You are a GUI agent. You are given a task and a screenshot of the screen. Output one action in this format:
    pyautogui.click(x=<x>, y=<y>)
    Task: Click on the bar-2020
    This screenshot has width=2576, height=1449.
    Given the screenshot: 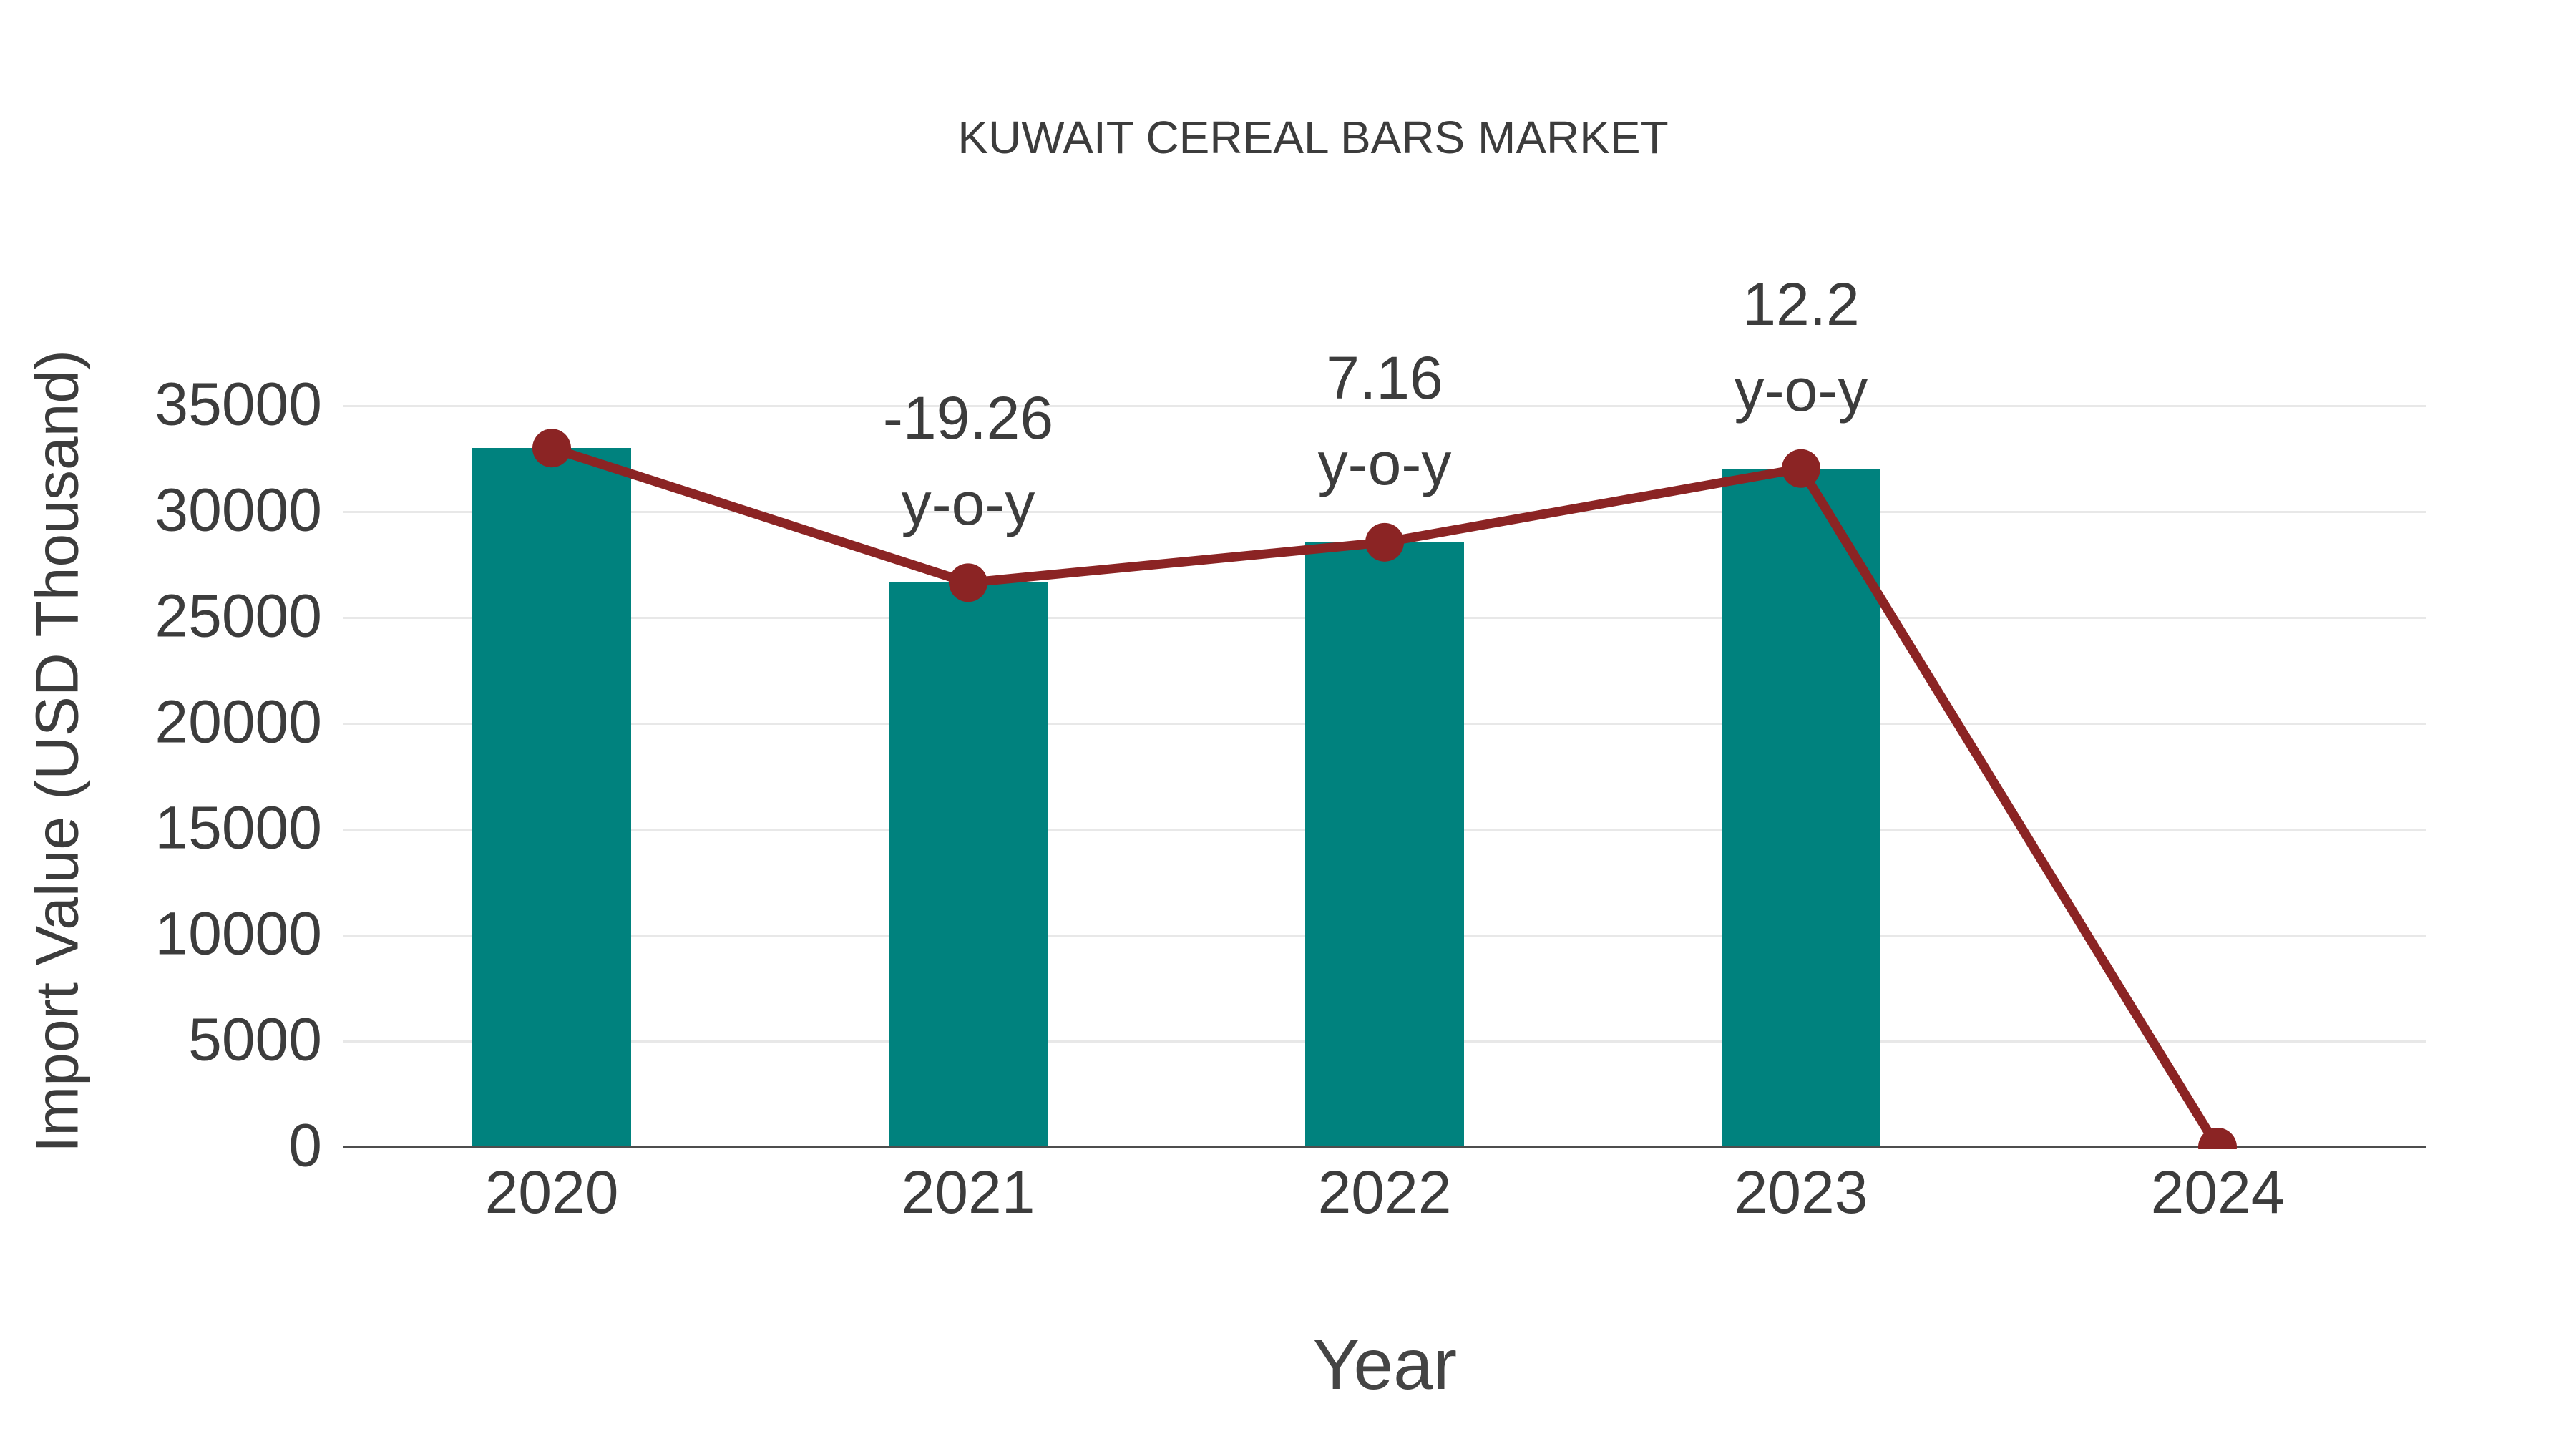 What is the action you would take?
    pyautogui.click(x=551, y=797)
    